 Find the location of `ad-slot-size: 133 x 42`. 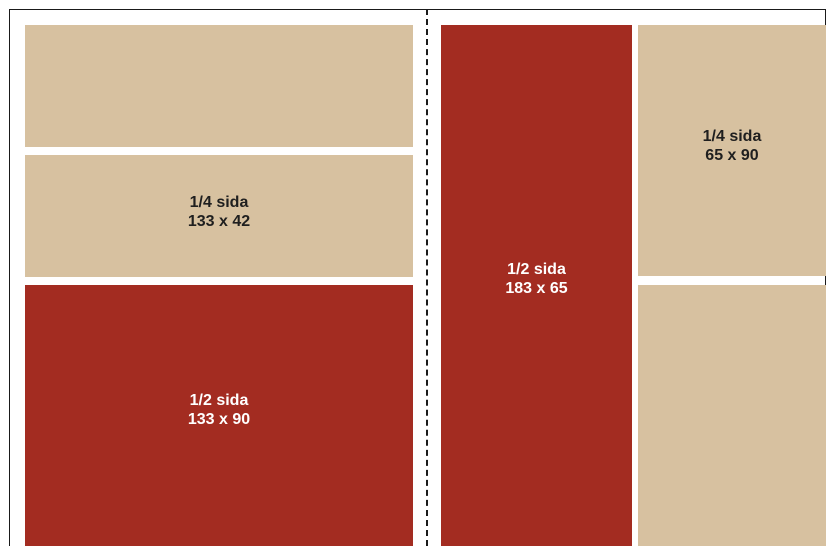

ad-slot-size: 133 x 42 is located at coordinates (219, 221).